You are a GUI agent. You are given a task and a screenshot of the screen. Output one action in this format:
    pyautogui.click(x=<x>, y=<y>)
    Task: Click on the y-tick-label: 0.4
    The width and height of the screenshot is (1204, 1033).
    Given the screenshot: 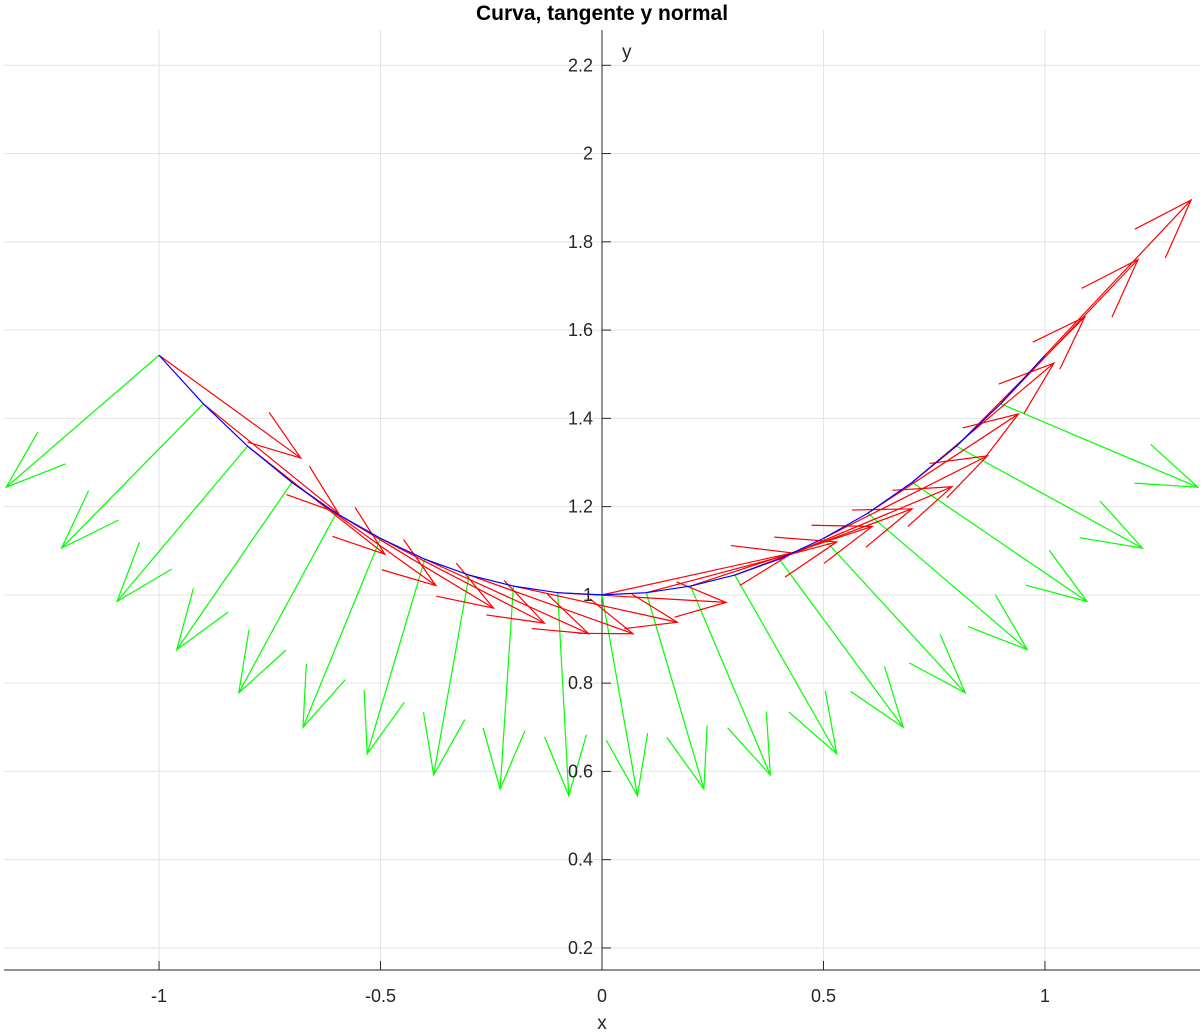 What is the action you would take?
    pyautogui.click(x=580, y=860)
    